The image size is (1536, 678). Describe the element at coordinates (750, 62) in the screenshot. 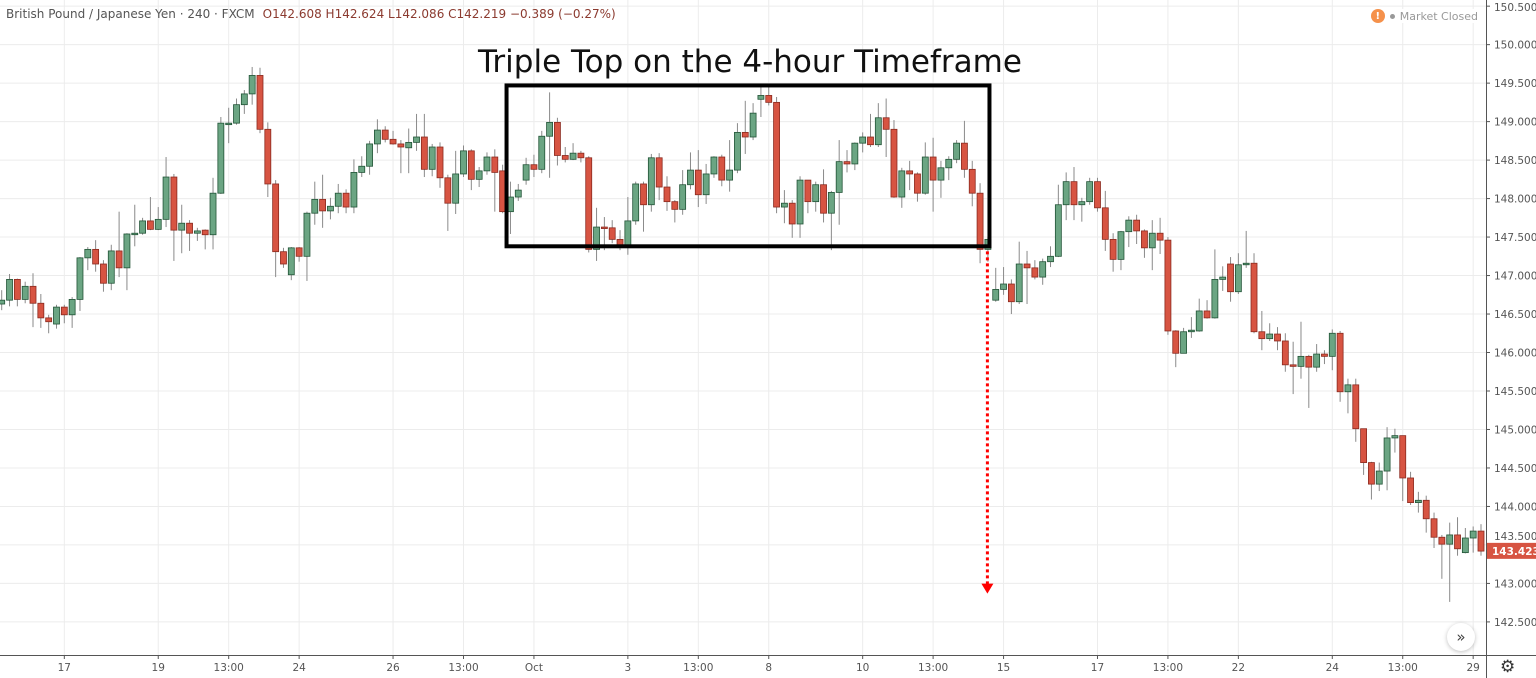

I see `chart-title: Triple Top on the 4-hour Timeframe` at that location.